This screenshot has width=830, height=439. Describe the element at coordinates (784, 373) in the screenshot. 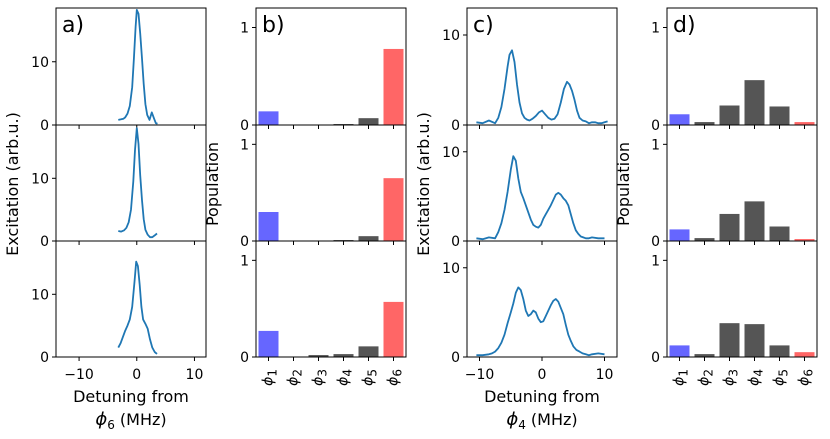

I see `category-subscript: 5` at that location.